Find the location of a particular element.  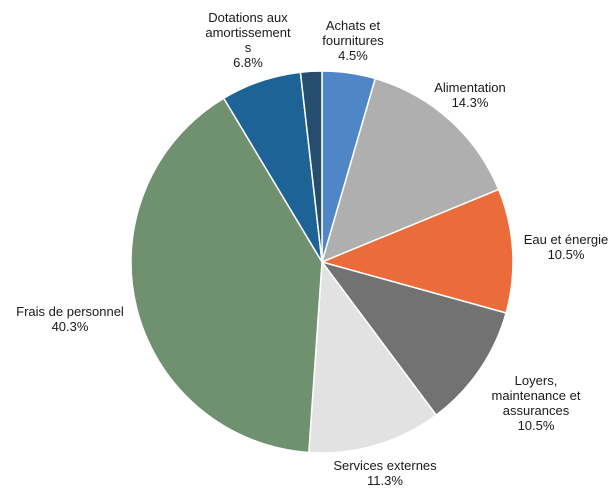

slice-value-4: 11.3% is located at coordinates (385, 480).